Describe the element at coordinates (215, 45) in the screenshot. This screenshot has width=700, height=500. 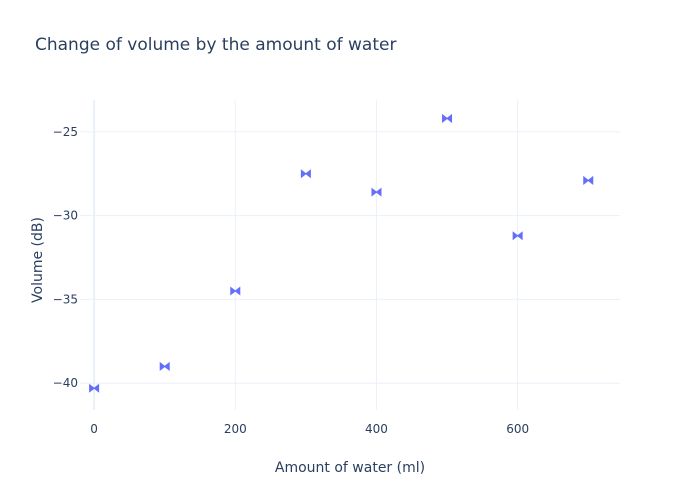
I see `chart-title: Change of volume by the amount of water` at that location.